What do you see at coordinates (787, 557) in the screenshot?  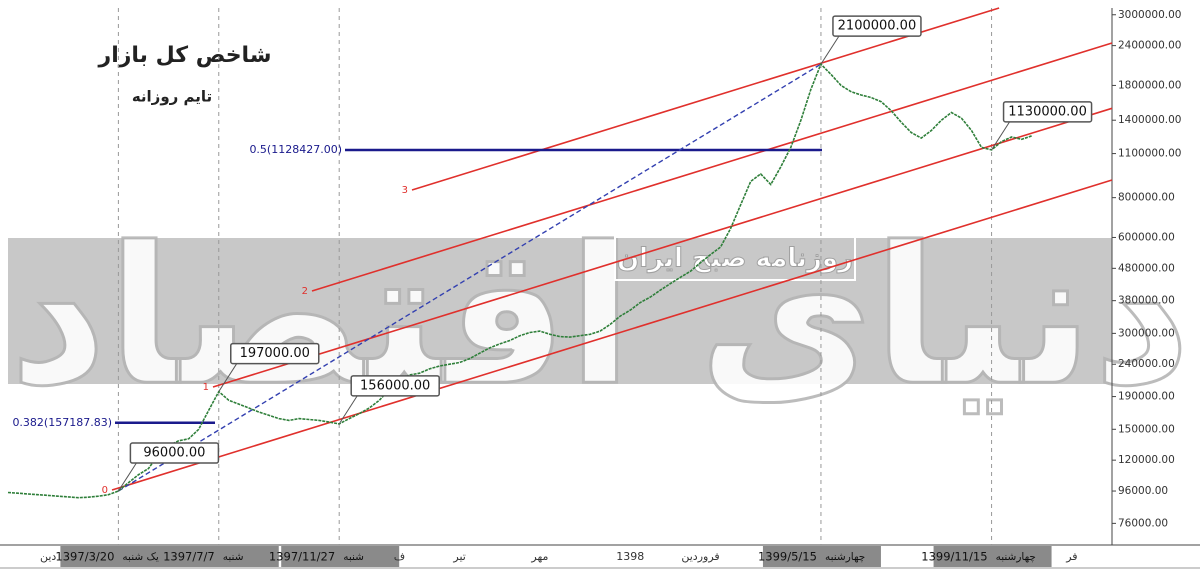 I see `x-tick-label: 1399/5/15` at bounding box center [787, 557].